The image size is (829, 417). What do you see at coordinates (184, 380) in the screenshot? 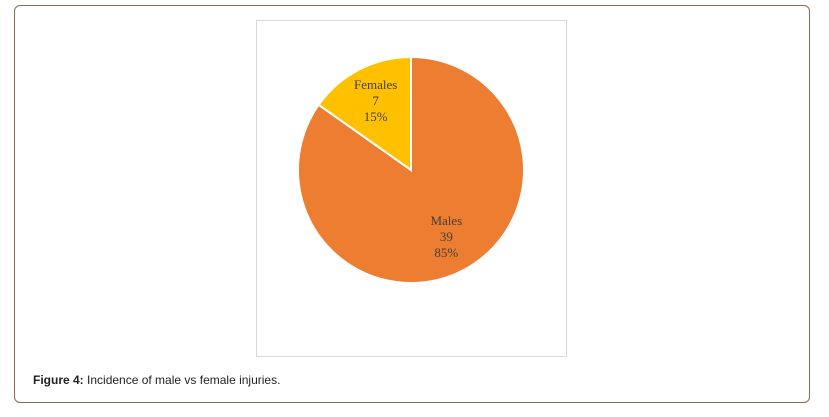
I see `caption-text: Incidence of male vs female injuries.` at bounding box center [184, 380].